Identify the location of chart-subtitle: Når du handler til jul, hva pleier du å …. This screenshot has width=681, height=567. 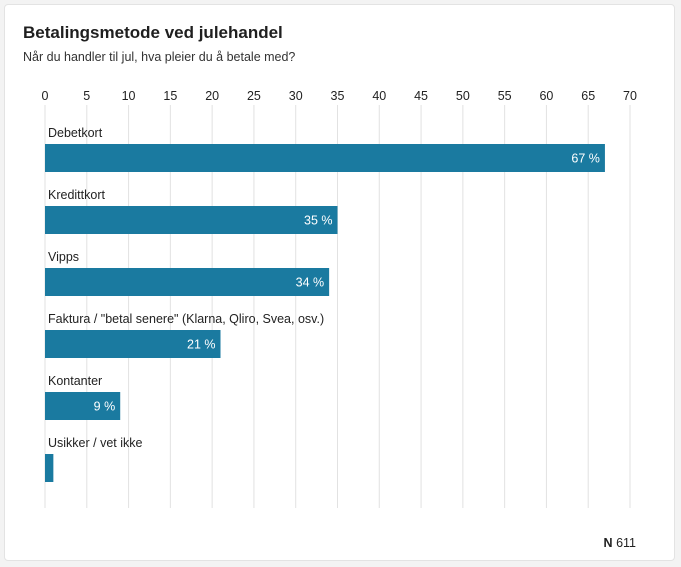
(159, 57).